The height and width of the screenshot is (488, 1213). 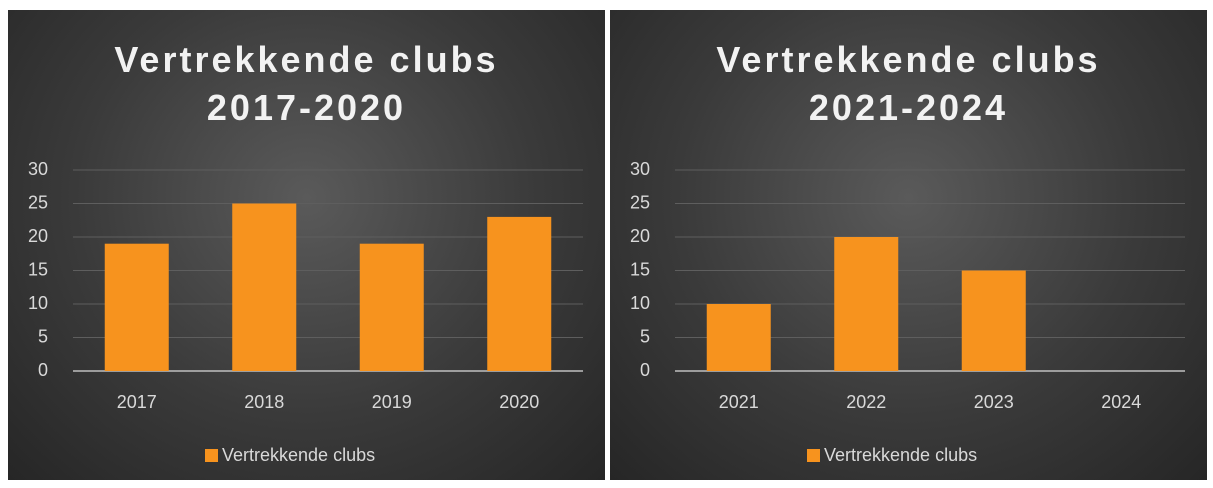 What do you see at coordinates (519, 402) in the screenshot?
I see `x-tick-label: 2020` at bounding box center [519, 402].